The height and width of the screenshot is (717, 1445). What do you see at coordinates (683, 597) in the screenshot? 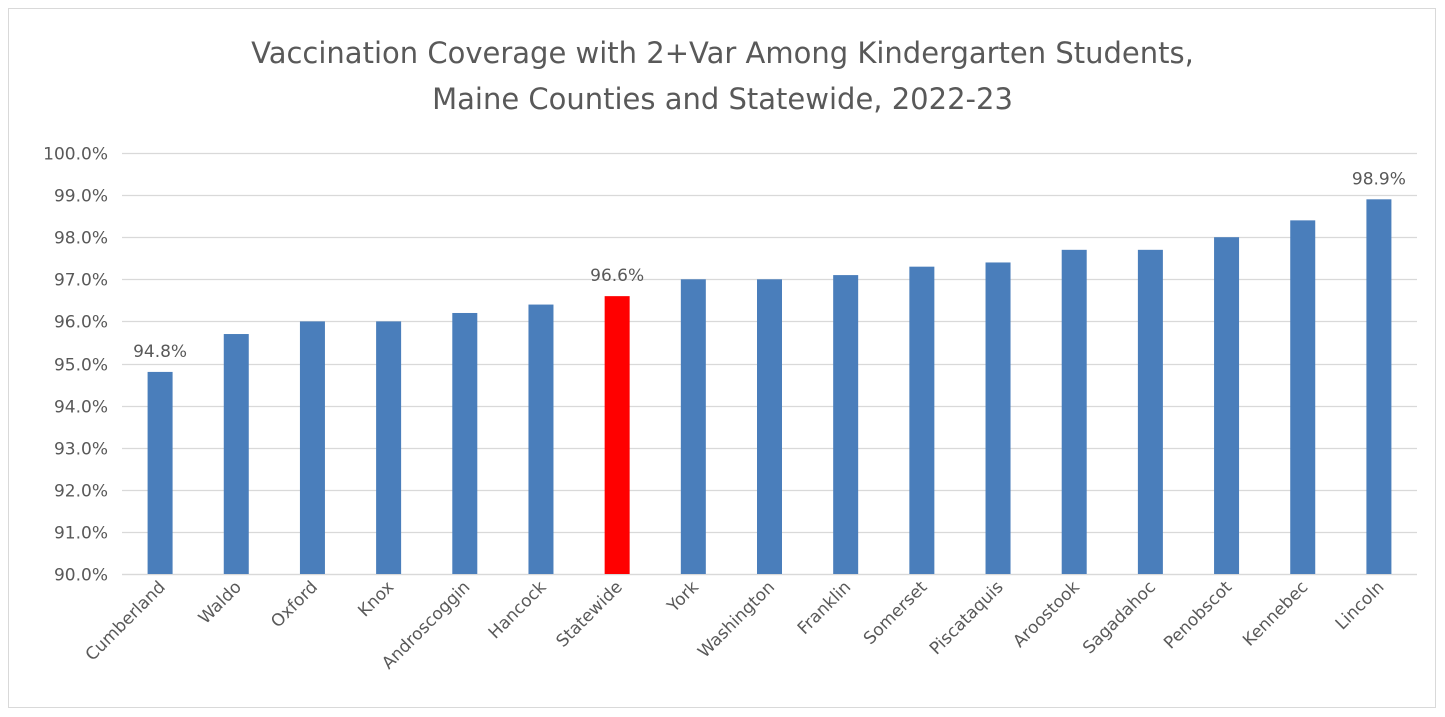
I see `x-tick-label-york: York` at bounding box center [683, 597].